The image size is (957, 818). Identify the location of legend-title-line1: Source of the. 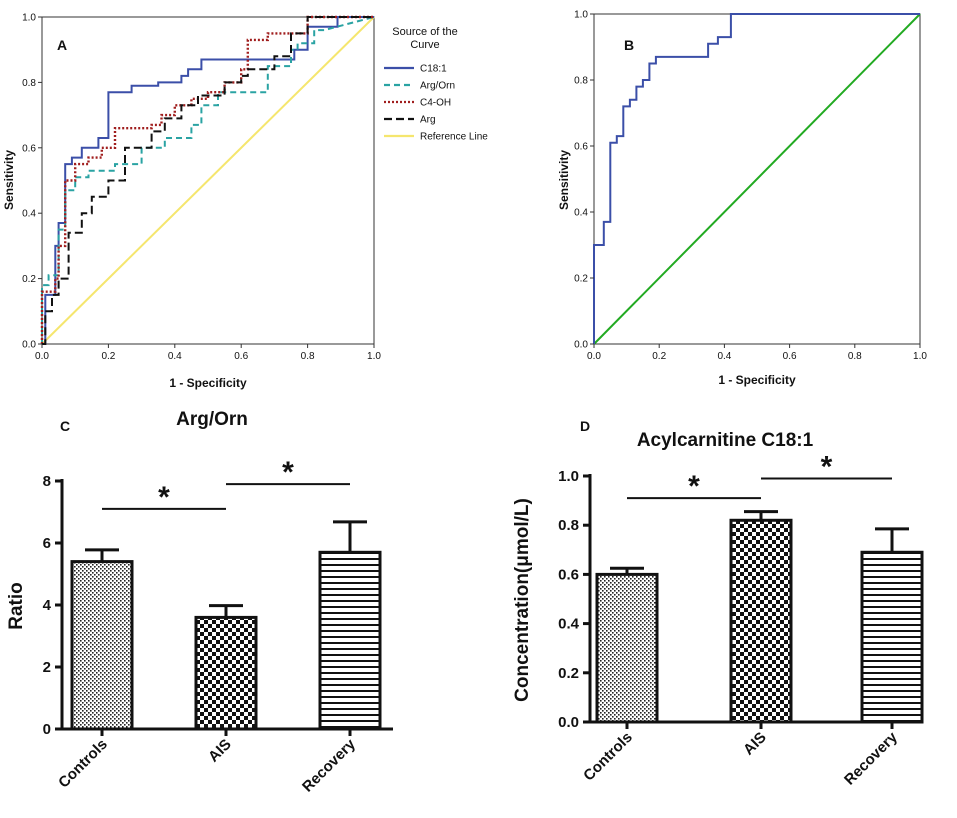
(424, 32).